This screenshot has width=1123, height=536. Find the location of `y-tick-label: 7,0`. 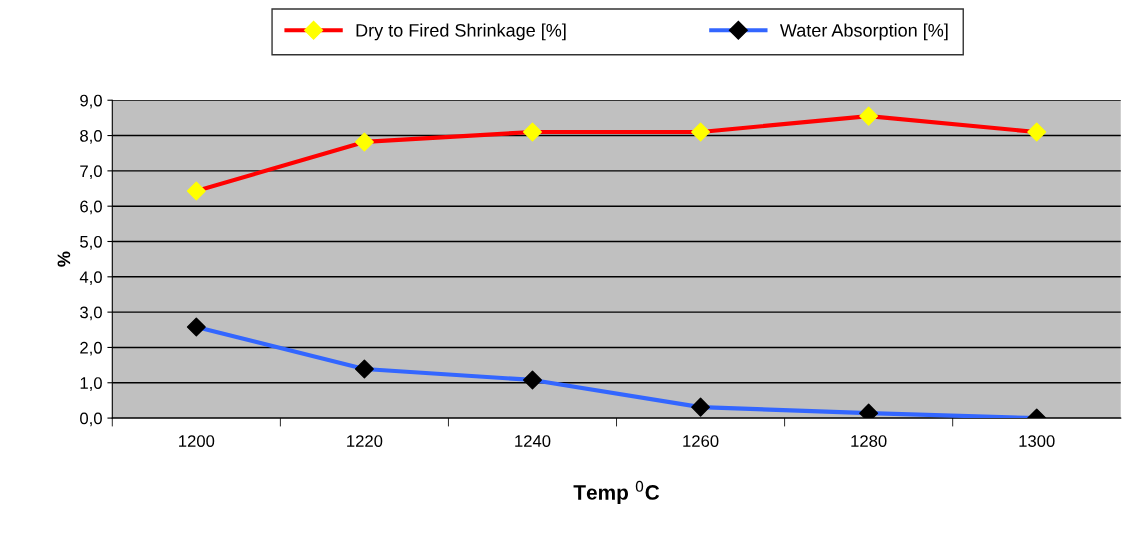

y-tick-label: 7,0 is located at coordinates (91, 172).